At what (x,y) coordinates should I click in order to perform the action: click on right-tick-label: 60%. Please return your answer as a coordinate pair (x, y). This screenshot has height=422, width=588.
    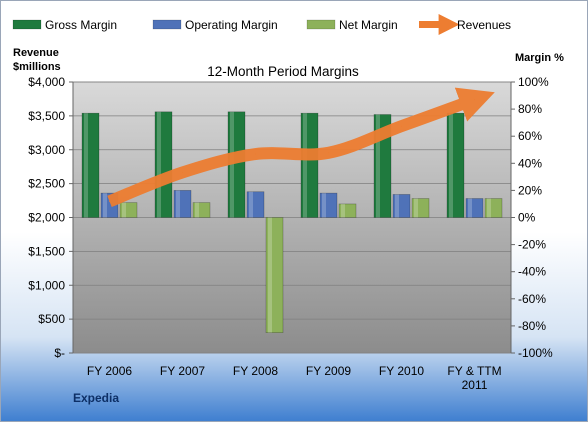
    Looking at the image, I should click on (530, 136).